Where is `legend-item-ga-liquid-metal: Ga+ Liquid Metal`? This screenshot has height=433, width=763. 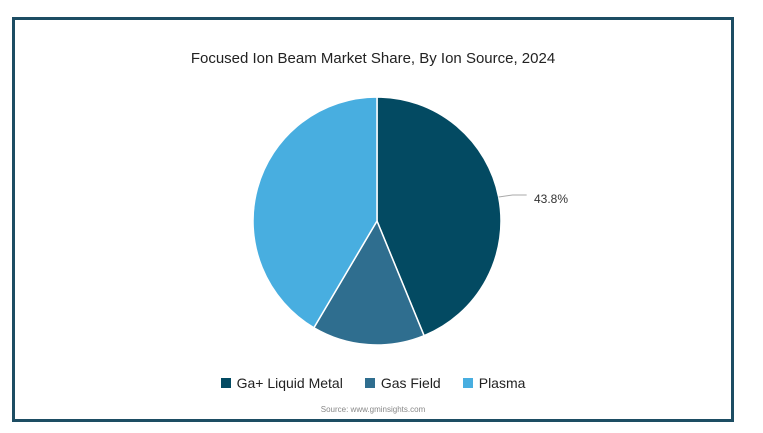 legend-item-ga-liquid-metal: Ga+ Liquid Metal is located at coordinates (281, 383).